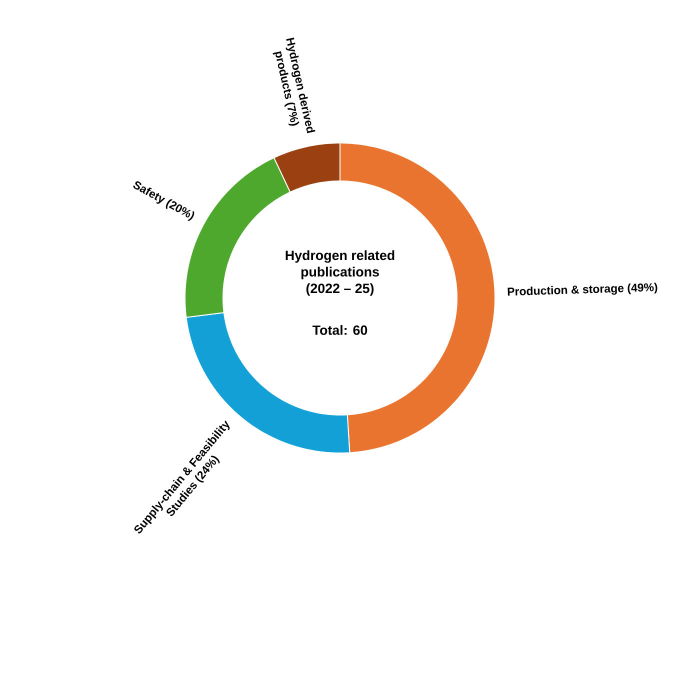  I want to click on slice-label: Hydrogen derived products (7%), so click(294, 86).